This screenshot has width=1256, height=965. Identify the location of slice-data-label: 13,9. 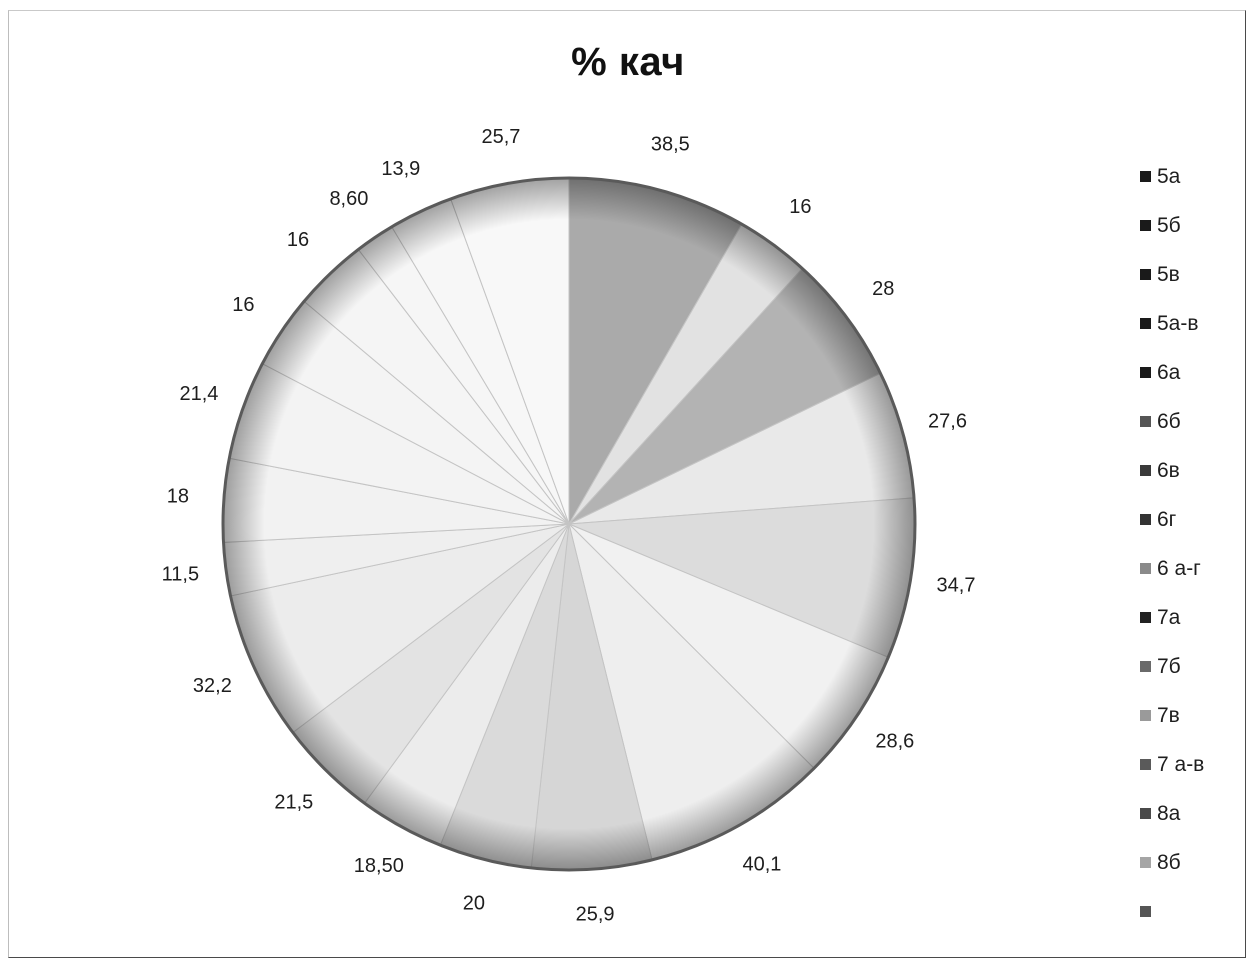
(400, 169).